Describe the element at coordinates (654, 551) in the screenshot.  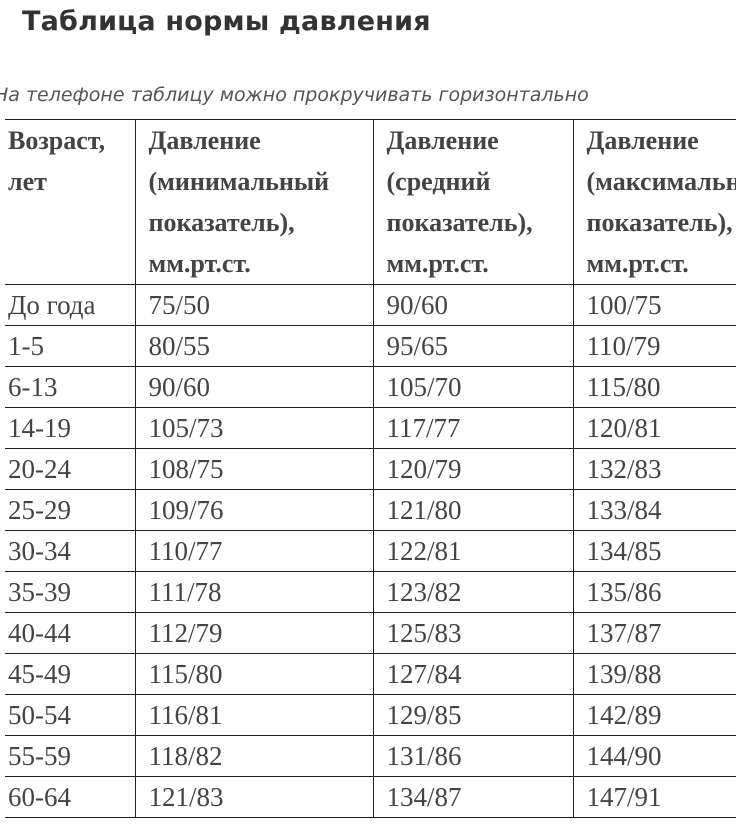
I see `cell-max: 134/85` at that location.